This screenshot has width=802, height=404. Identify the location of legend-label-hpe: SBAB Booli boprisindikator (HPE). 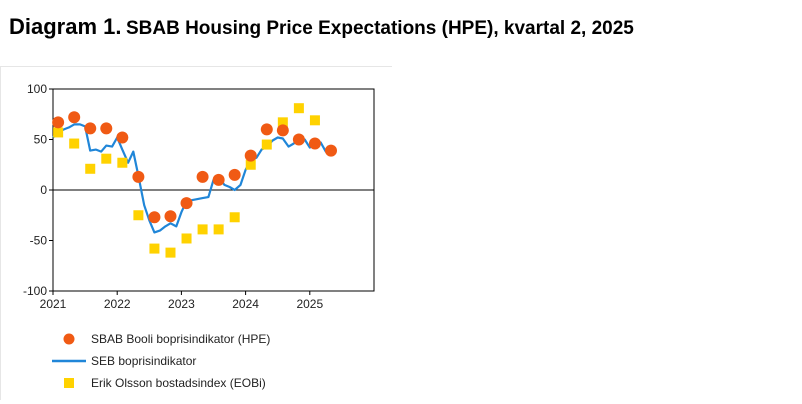
(180, 339).